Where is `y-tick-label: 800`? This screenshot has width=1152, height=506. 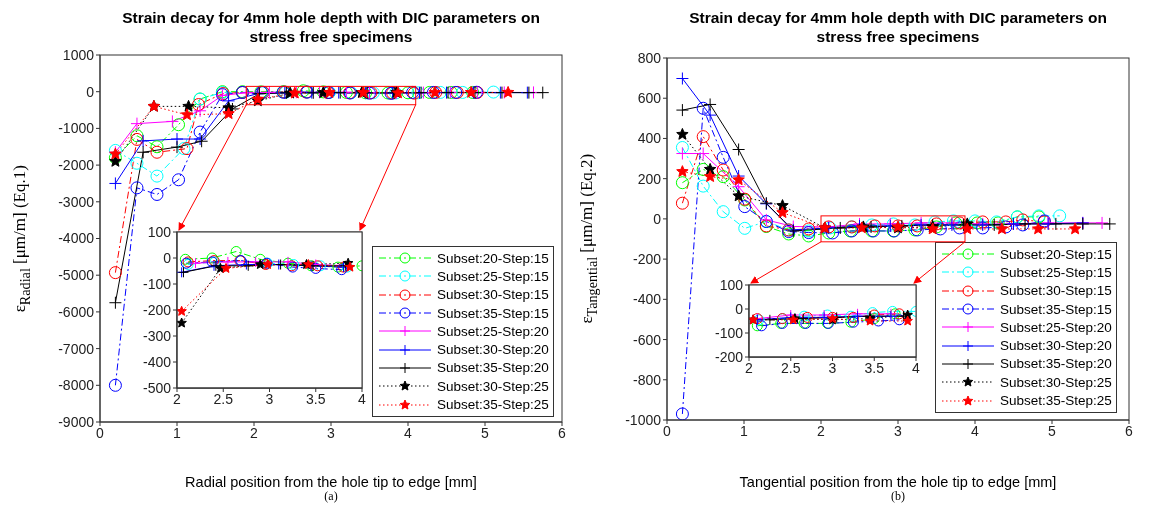 y-tick-label: 800 is located at coordinates (649, 57).